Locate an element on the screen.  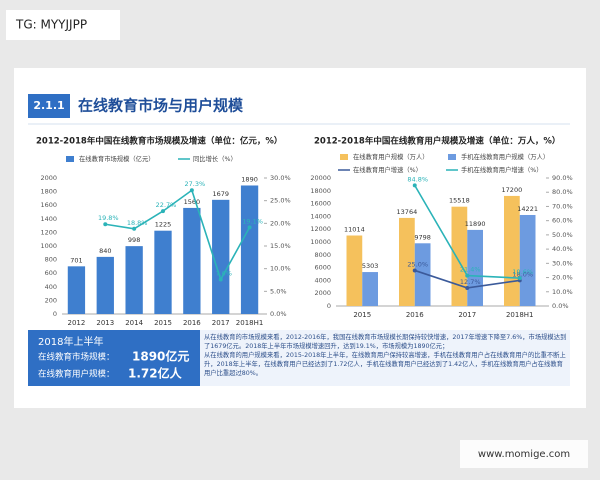
line is located at coordinates (178, 235).